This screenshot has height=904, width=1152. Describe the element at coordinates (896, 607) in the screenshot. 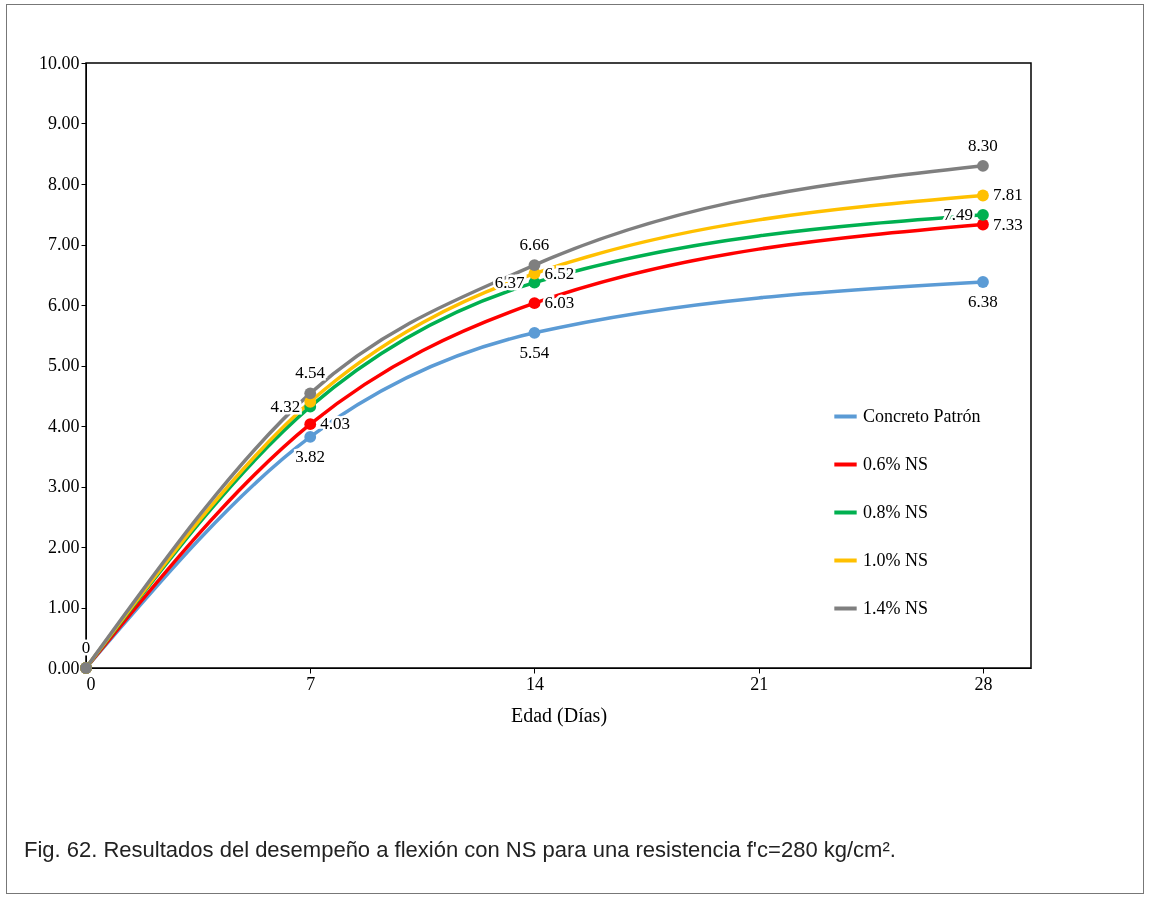

I see `legend-label: 1.4% NS` at that location.